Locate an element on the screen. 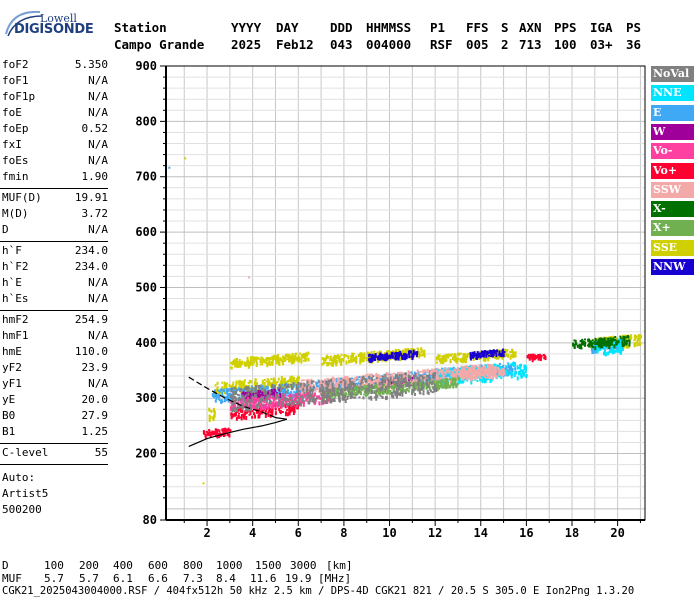 The image size is (700, 600). muf-table-d-unit: [km] is located at coordinates (339, 565).